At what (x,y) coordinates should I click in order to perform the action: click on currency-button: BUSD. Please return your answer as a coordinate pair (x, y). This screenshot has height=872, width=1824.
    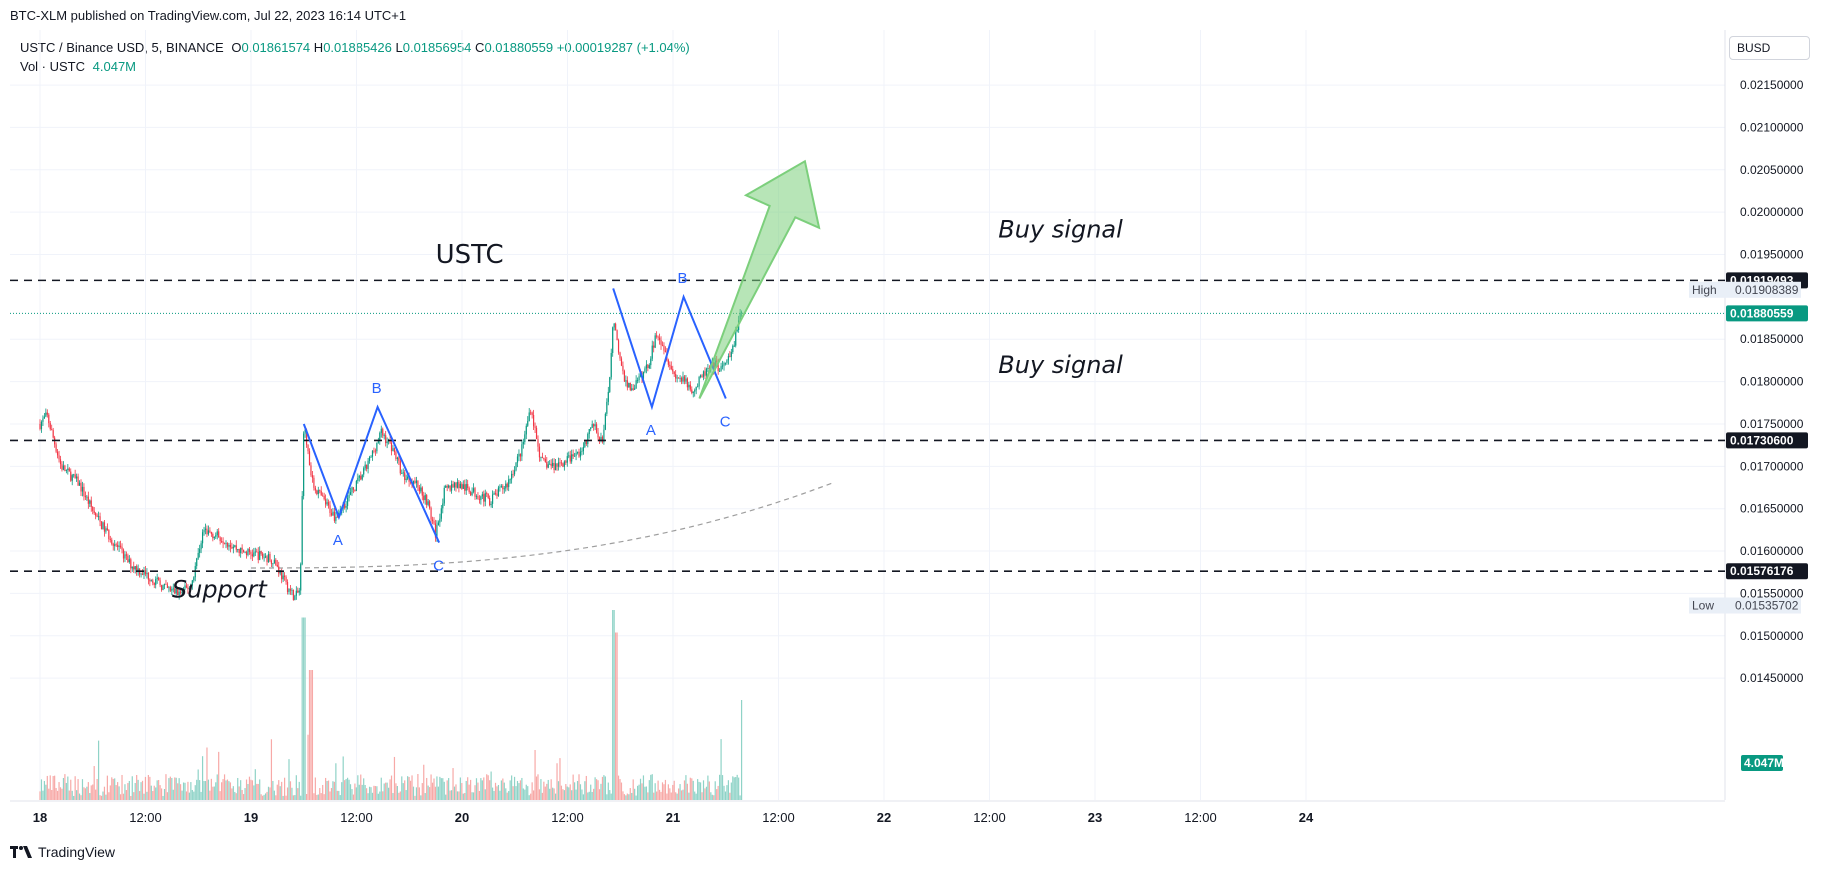
    Looking at the image, I should click on (1769, 48).